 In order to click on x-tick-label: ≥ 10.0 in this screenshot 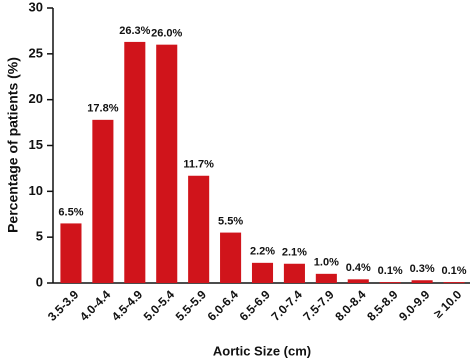, I will do `click(448, 304)`.